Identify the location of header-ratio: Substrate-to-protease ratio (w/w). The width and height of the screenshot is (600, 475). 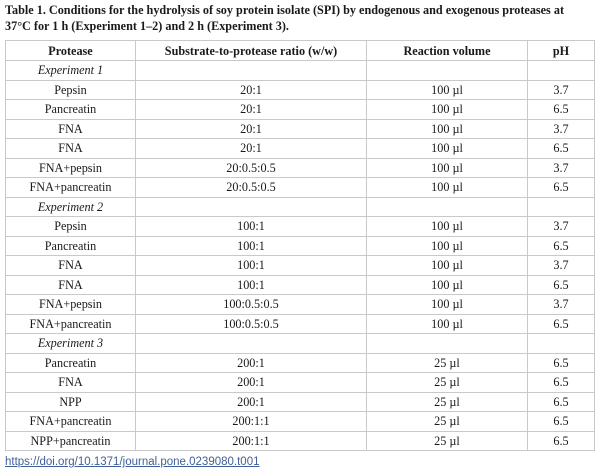
(251, 50).